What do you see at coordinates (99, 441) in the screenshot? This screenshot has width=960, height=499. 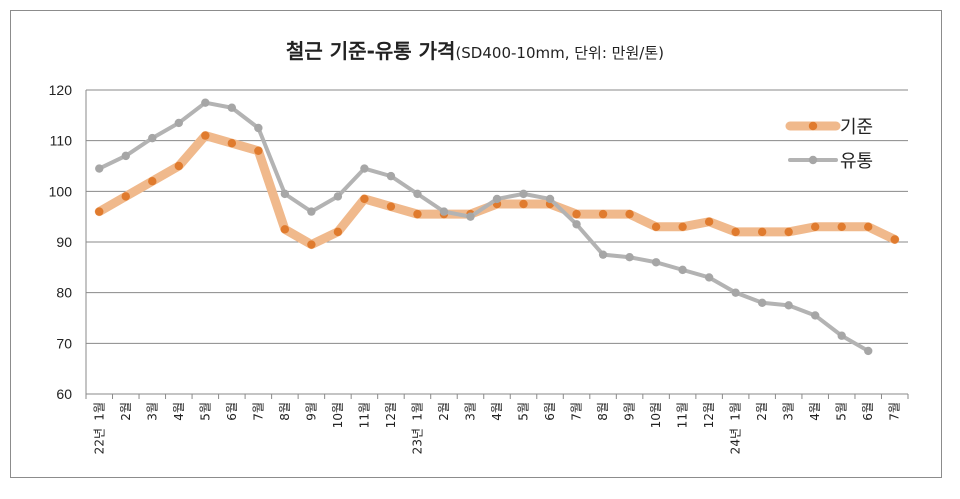 I see `year-label: 22년` at bounding box center [99, 441].